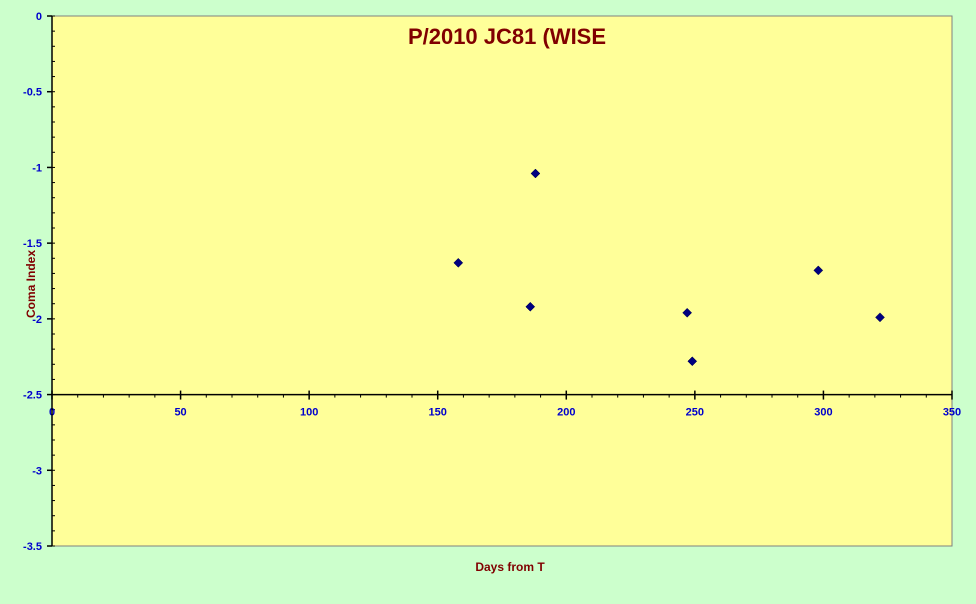 The height and width of the screenshot is (604, 976). Describe the element at coordinates (32, 93) in the screenshot. I see `y-tick-label: -0.5` at that location.